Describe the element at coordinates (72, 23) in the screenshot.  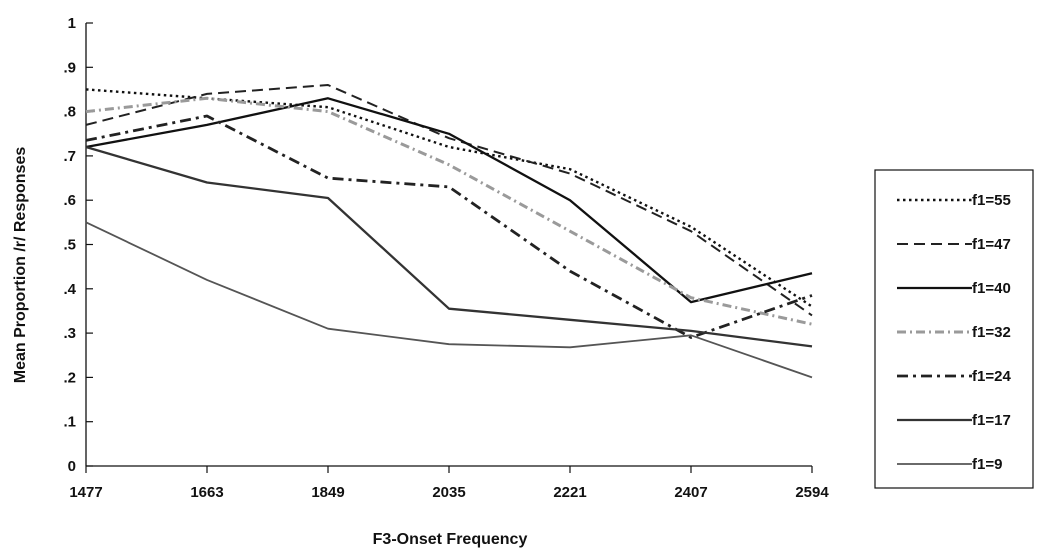
I see `y-tick-label: 1` at that location.